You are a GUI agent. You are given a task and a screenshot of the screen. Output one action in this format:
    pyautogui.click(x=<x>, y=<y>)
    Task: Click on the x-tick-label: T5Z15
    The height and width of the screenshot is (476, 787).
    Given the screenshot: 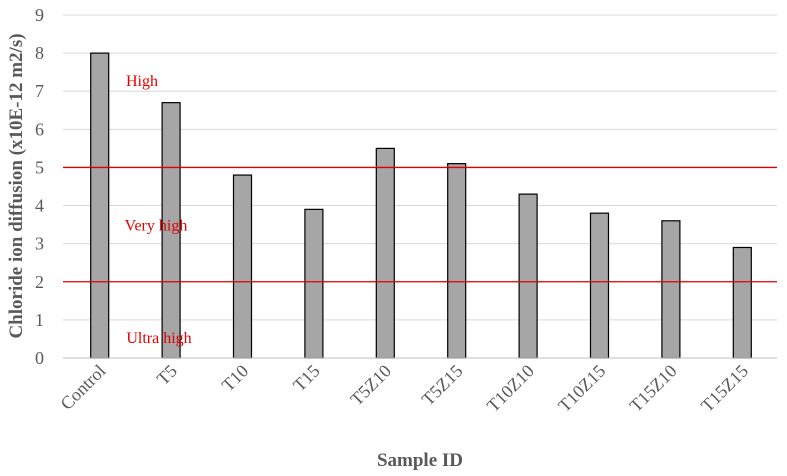 What is the action you would take?
    pyautogui.click(x=442, y=385)
    